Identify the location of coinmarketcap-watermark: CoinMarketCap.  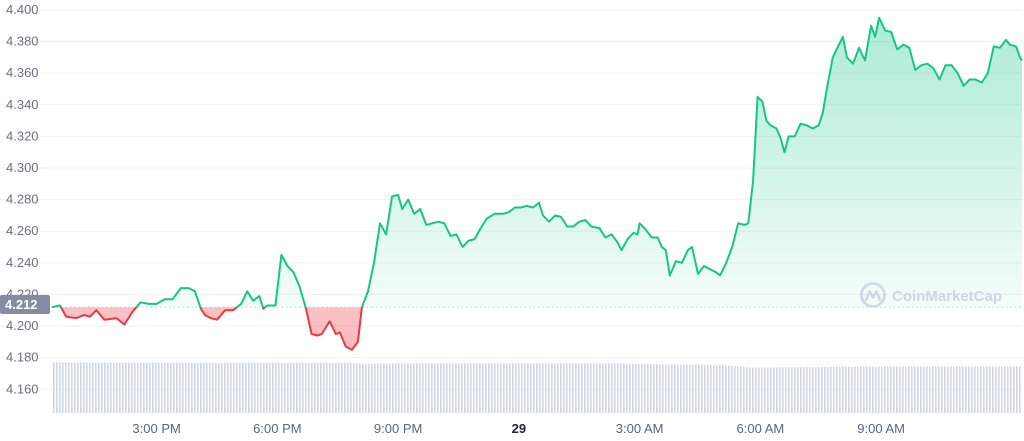
(931, 295).